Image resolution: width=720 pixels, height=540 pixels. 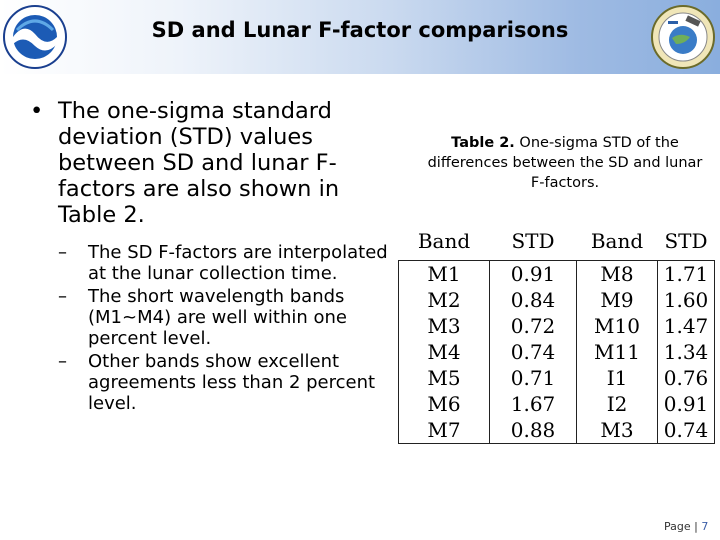 I want to click on table-header-row: Band STD Band STD, so click(x=557, y=241).